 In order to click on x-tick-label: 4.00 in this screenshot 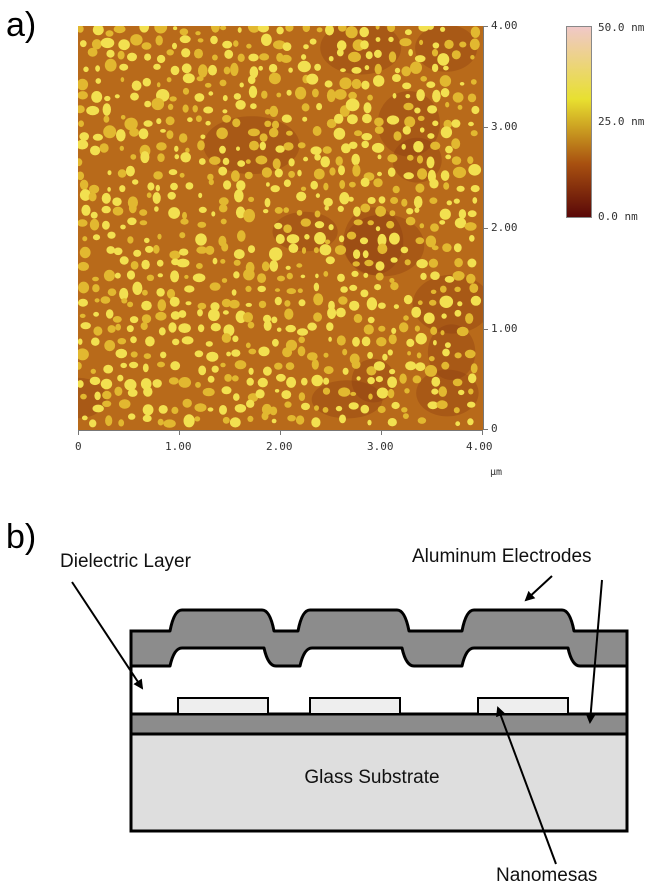, I will do `click(479, 446)`.